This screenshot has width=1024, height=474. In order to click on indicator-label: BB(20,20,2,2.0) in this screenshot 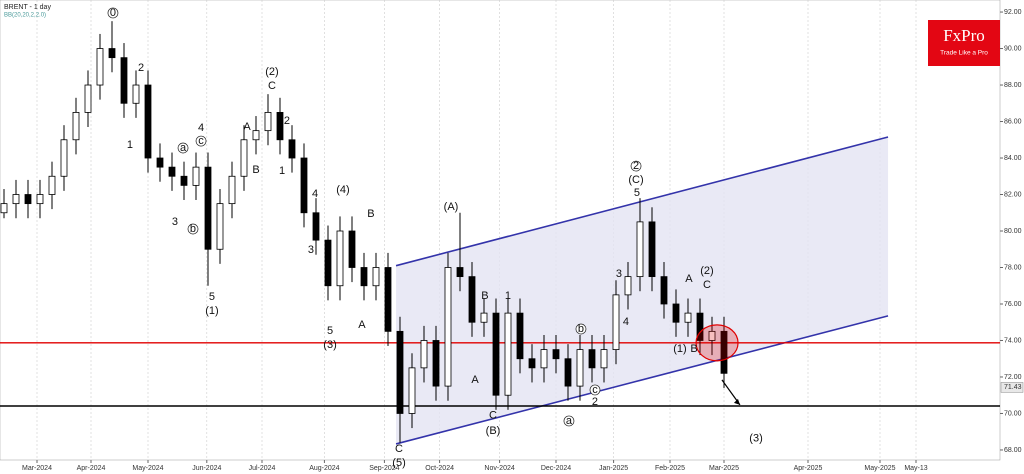, I will do `click(25, 16)`.